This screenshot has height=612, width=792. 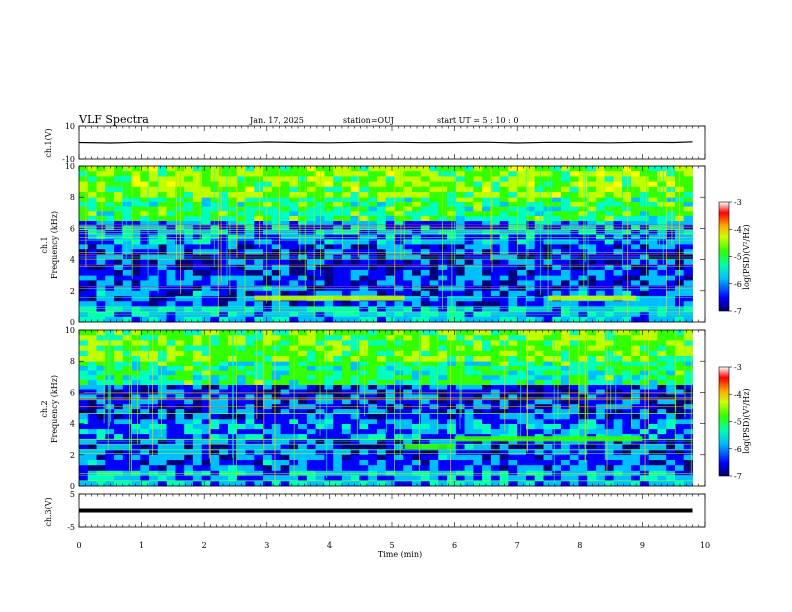 What do you see at coordinates (70, 126) in the screenshot?
I see `ch1-ytick-label: 10` at bounding box center [70, 126].